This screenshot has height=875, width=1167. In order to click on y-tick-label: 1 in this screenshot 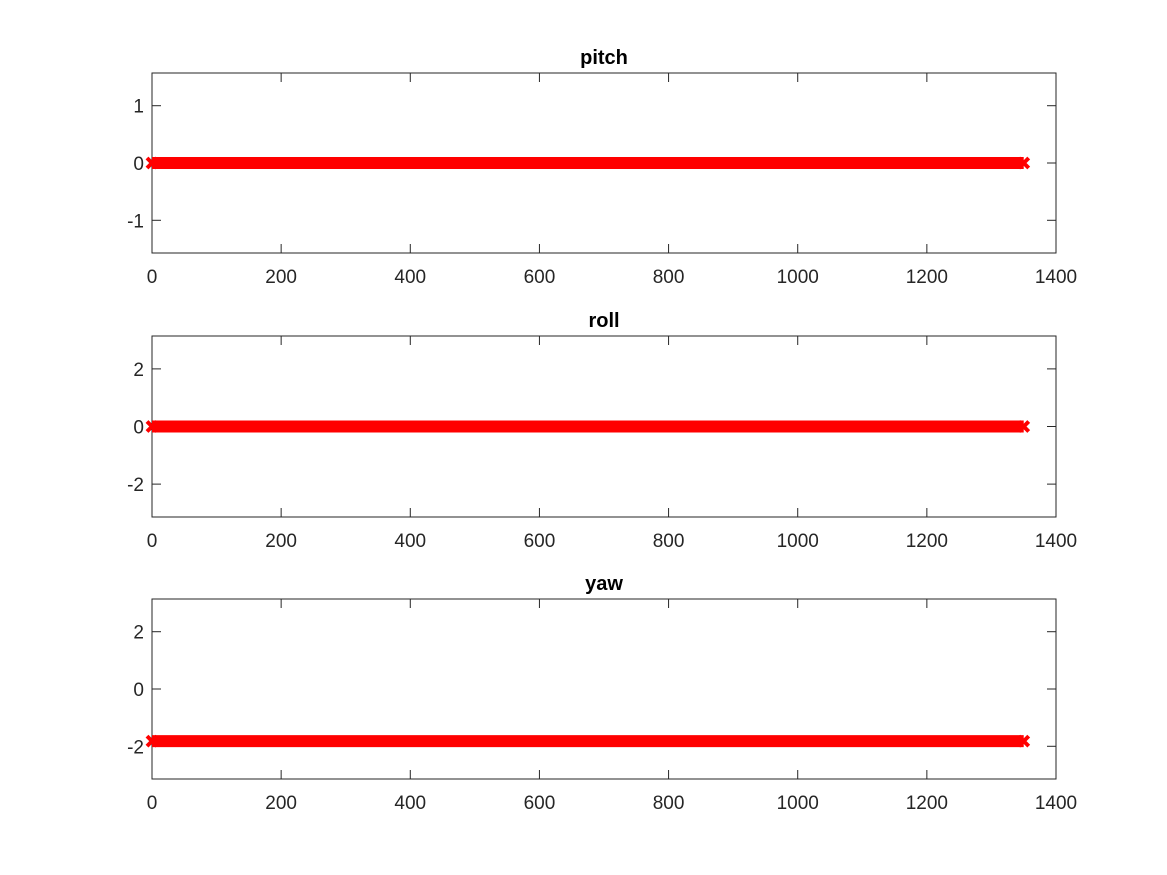, I will do `click(138, 107)`.